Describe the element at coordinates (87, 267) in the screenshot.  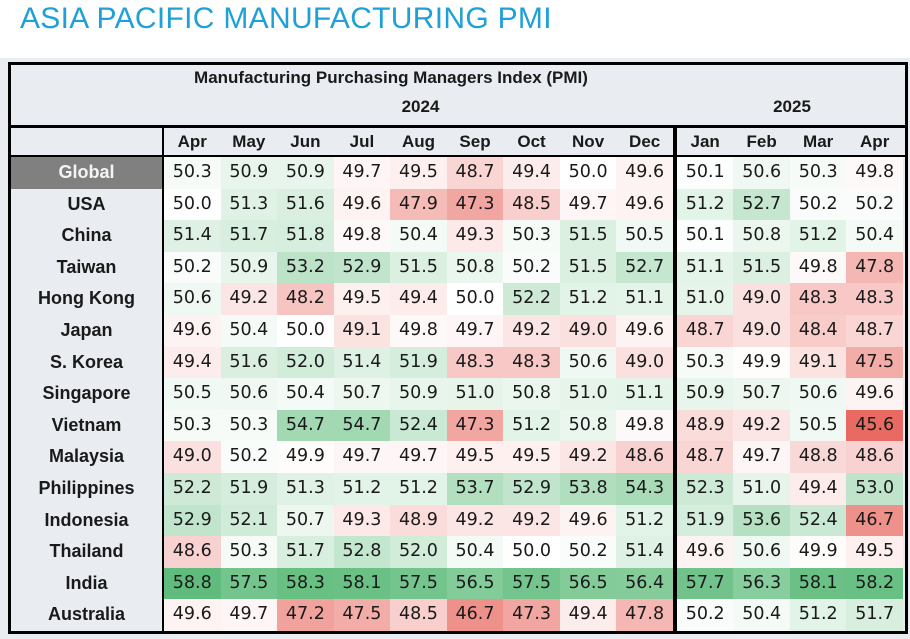
I see `country-label: Taiwan` at that location.